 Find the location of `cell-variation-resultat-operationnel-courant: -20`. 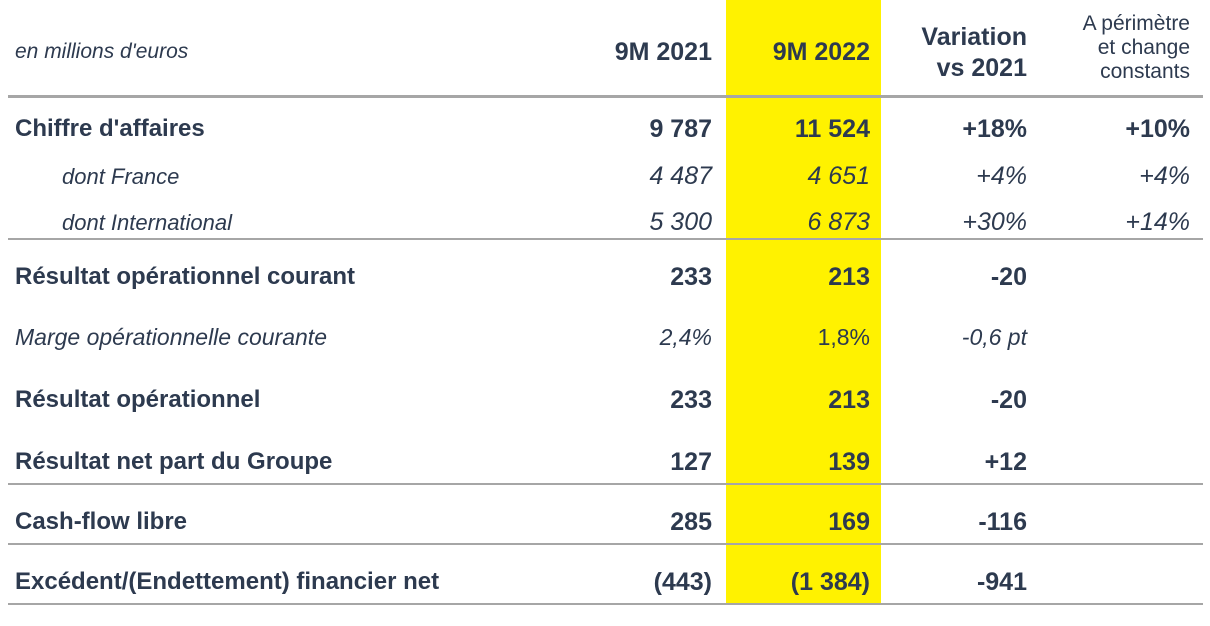

cell-variation-resultat-operationnel-courant: -20 is located at coordinates (1008, 277).